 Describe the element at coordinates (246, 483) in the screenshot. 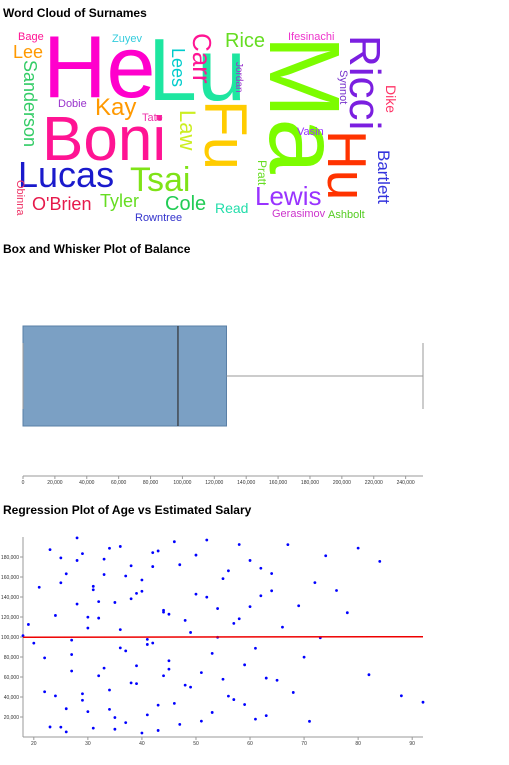

I see `x-tick-label: 140,000` at that location.